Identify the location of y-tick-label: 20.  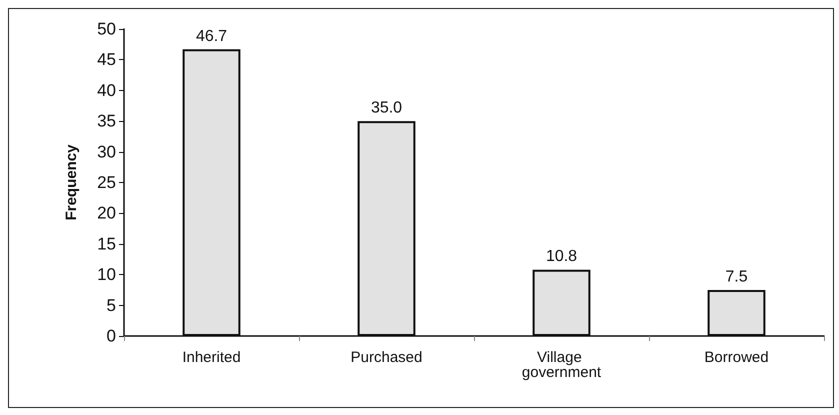
(106, 213).